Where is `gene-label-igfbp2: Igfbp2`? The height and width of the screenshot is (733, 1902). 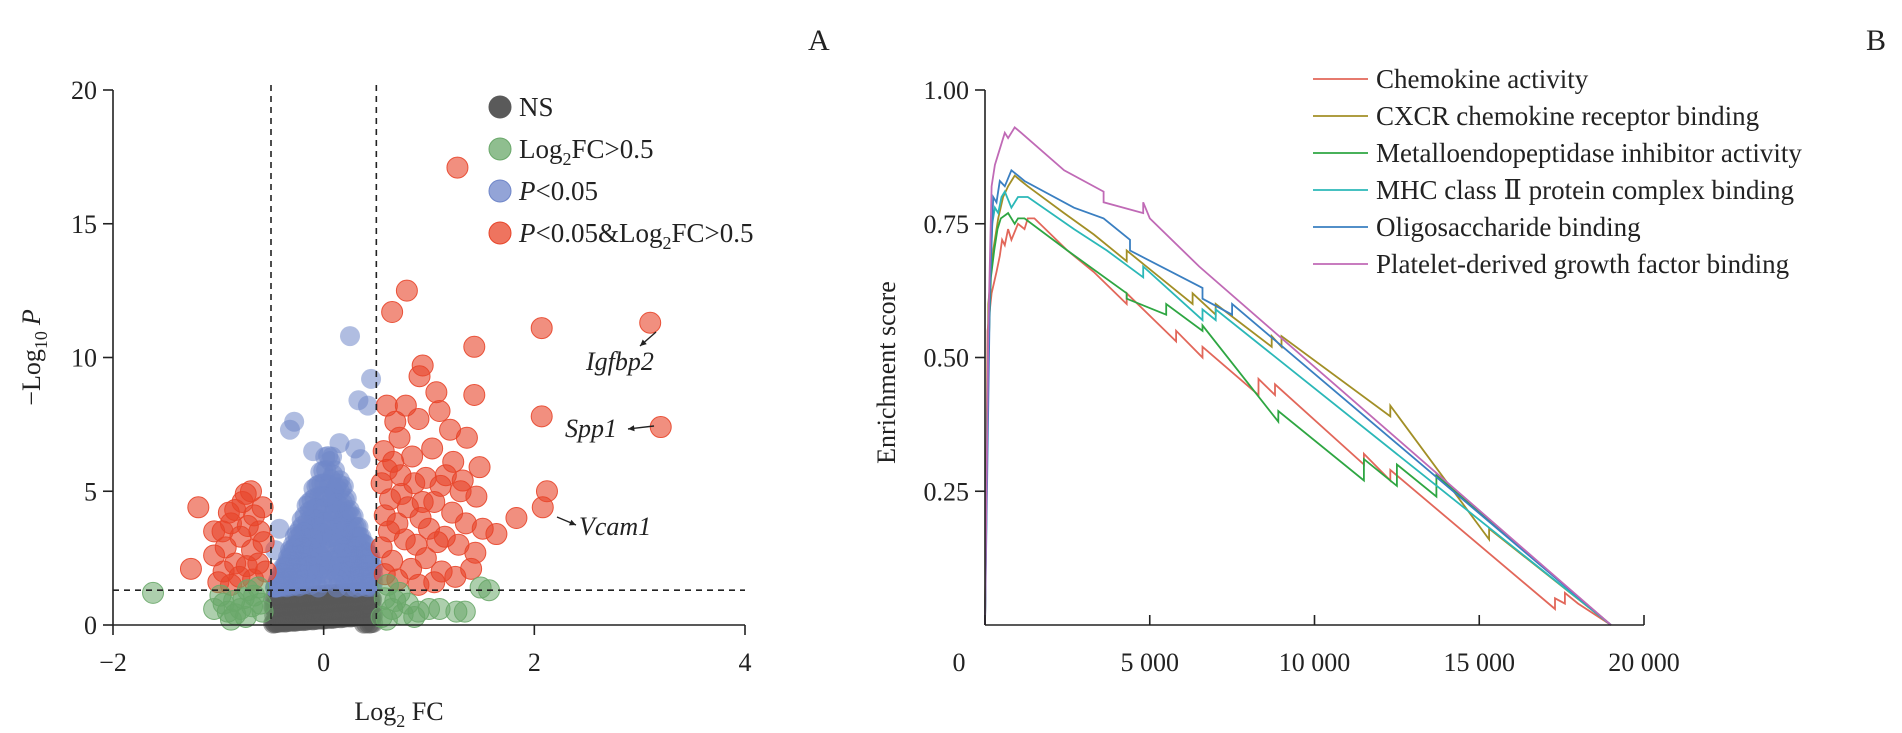
gene-label-igfbp2: Igfbp2 is located at coordinates (619, 361).